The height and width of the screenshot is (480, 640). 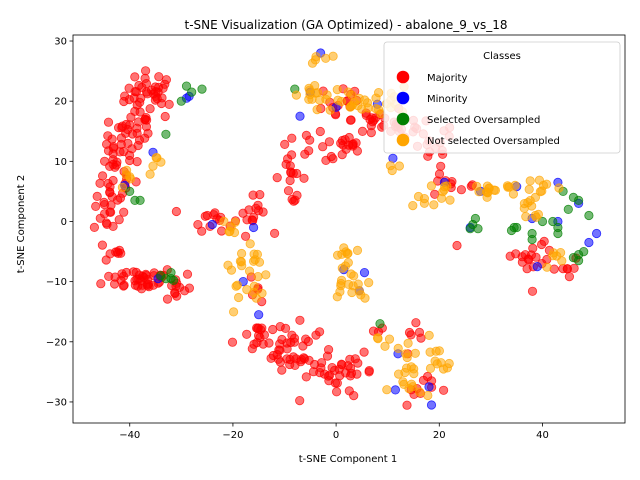 What do you see at coordinates (254, 227) in the screenshot?
I see `minority-point` at bounding box center [254, 227].